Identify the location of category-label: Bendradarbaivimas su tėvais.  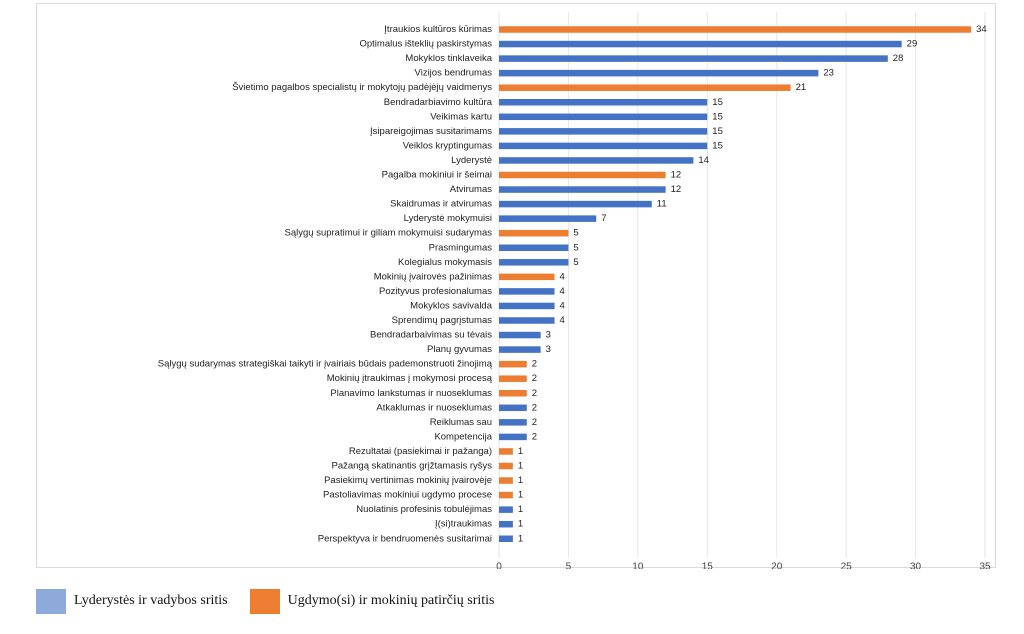
(431, 335).